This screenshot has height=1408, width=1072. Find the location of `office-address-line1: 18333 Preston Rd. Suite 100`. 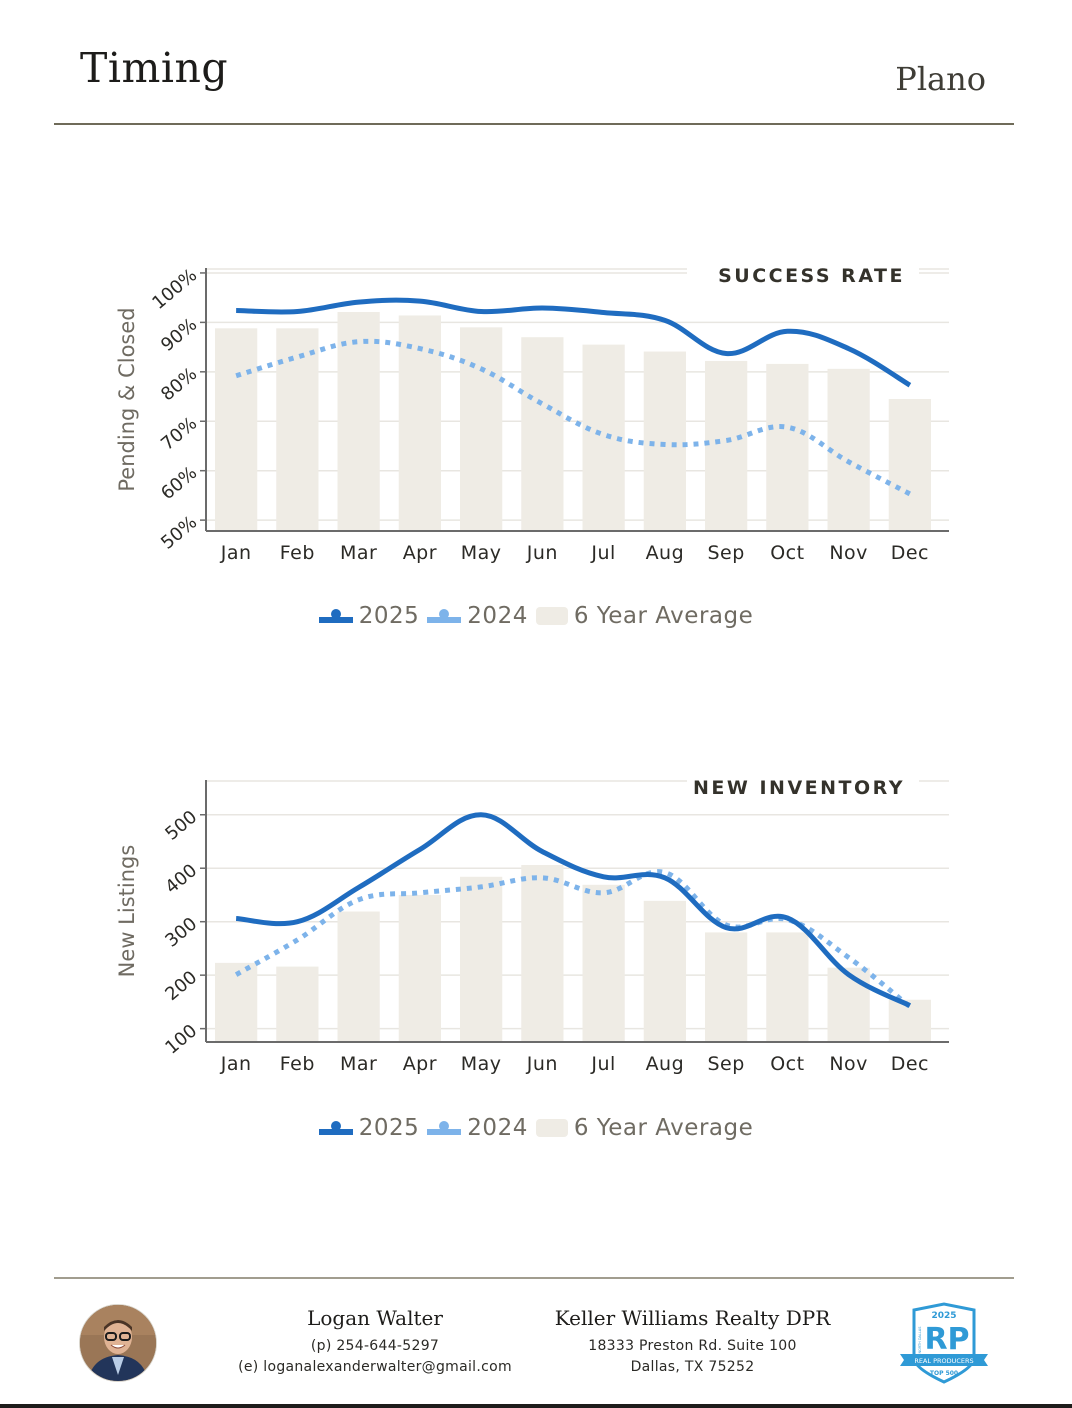

office-address-line1: 18333 Preston Rd. Suite 100 is located at coordinates (692, 1346).